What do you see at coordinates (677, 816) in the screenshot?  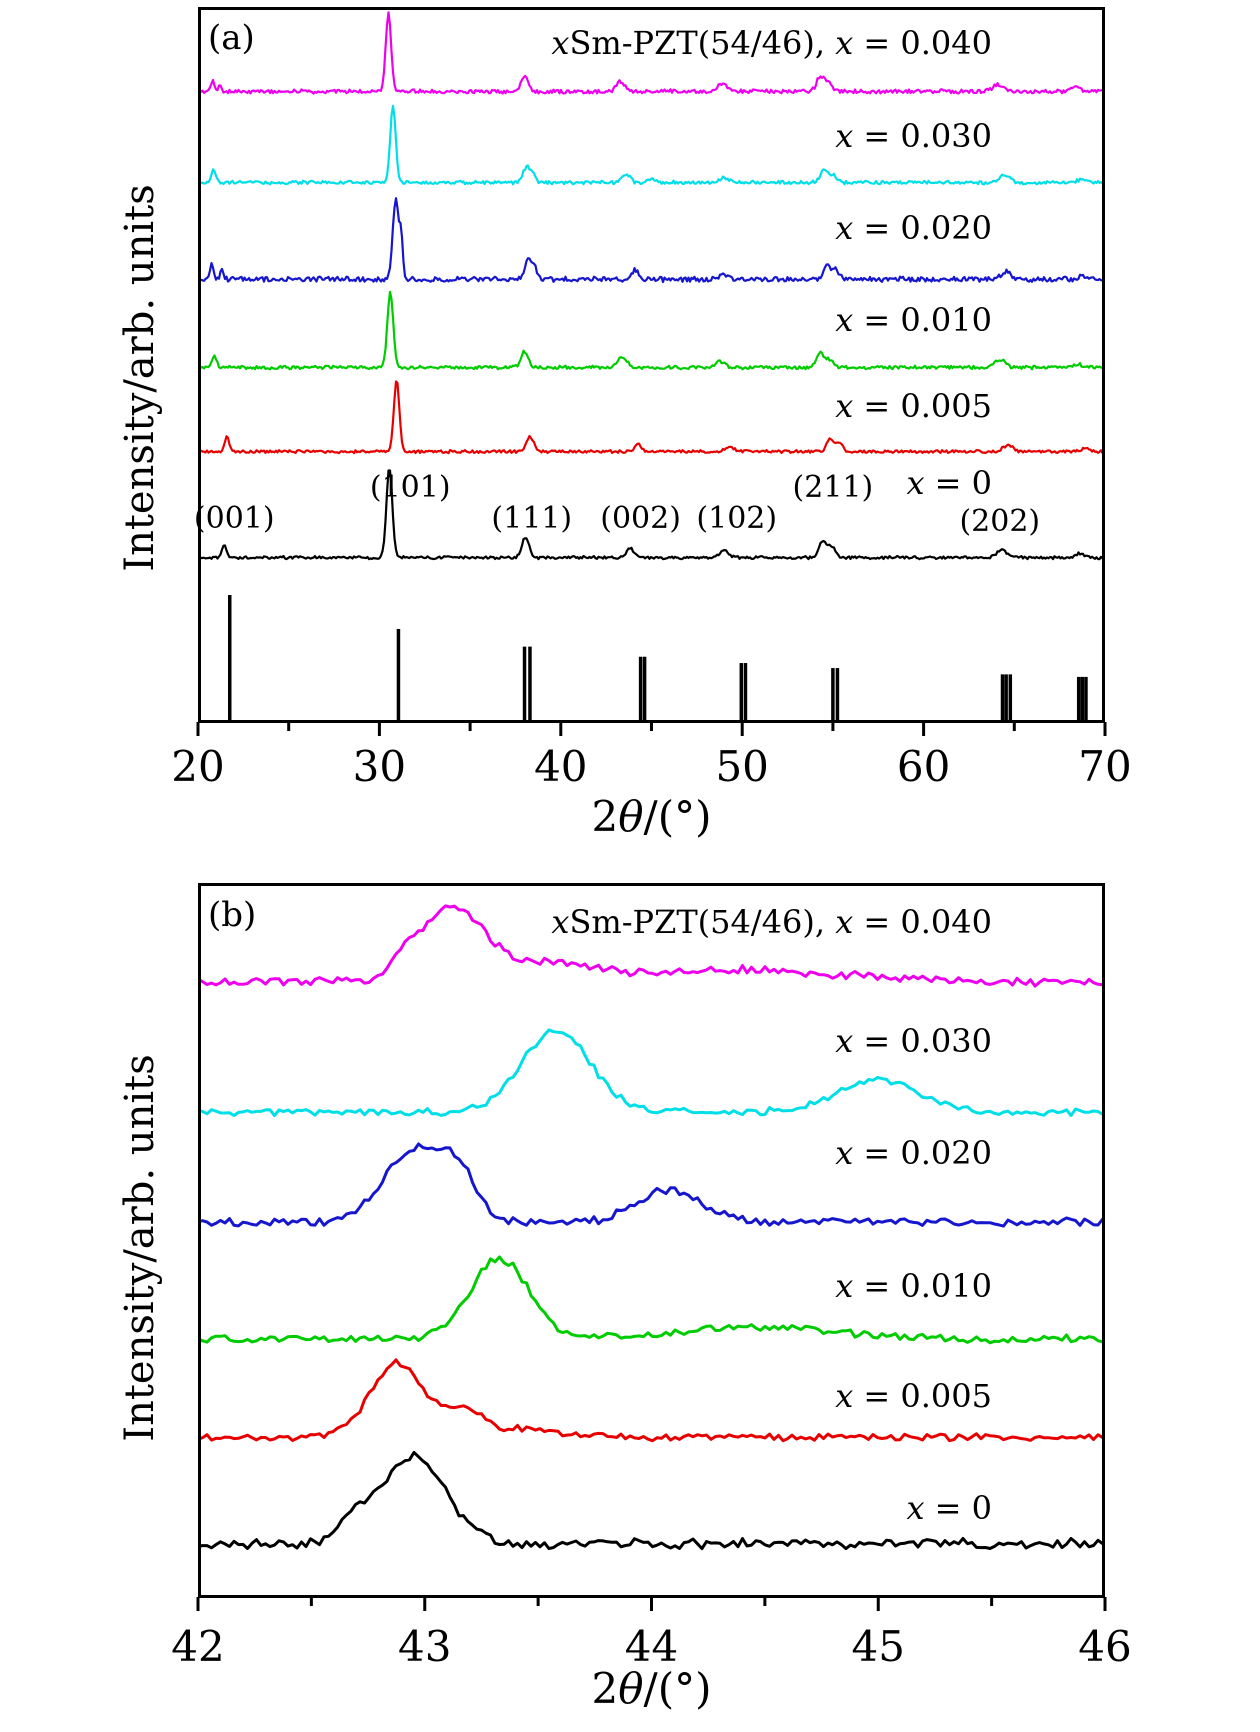 I see `panel-a-xlabel-unit: /(°)` at bounding box center [677, 816].